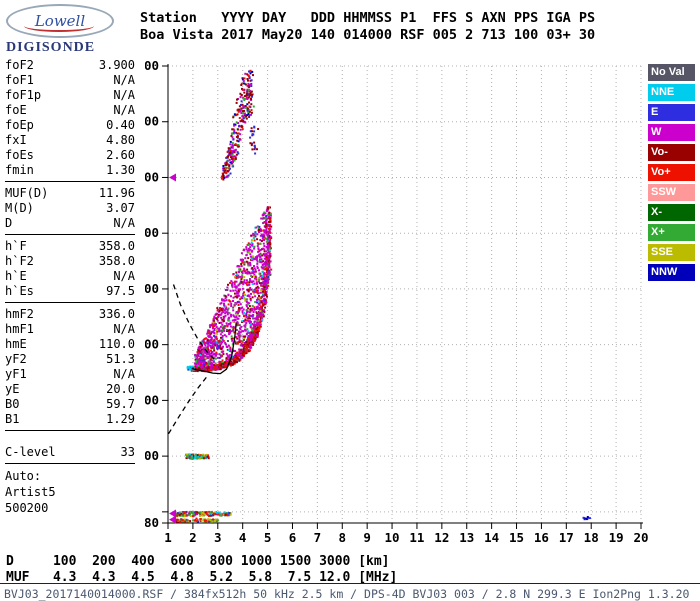 This screenshot has height=601, width=700. What do you see at coordinates (342, 537) in the screenshot?
I see `x-tick-label: 8` at bounding box center [342, 537].